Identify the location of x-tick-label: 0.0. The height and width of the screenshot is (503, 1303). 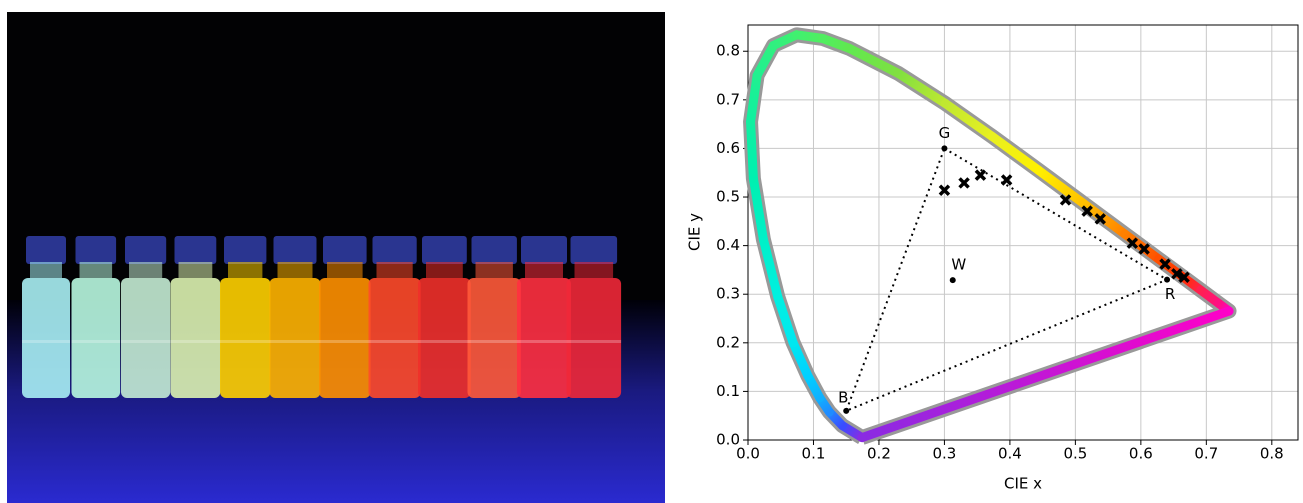
(748, 454).